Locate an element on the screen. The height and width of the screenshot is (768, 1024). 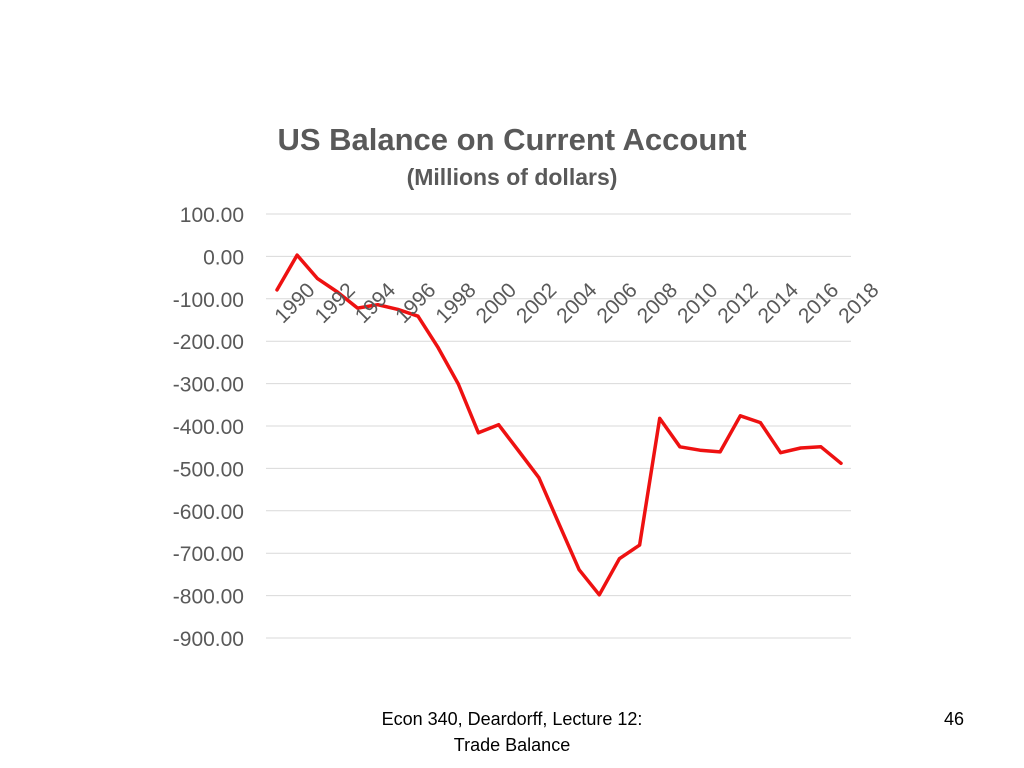
x-tick-label: 1994 is located at coordinates (376, 303).